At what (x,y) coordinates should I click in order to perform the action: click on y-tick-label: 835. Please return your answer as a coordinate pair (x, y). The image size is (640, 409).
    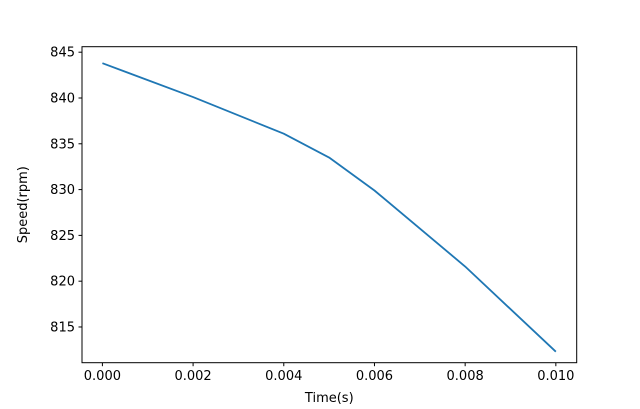
    Looking at the image, I should click on (62, 144).